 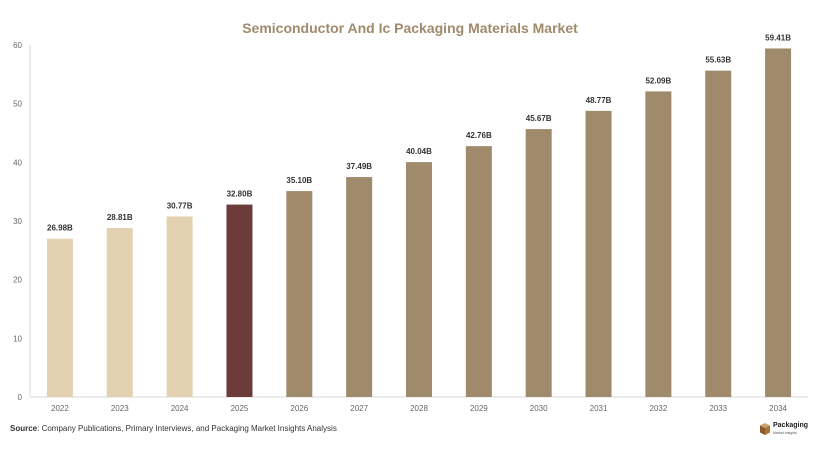 What do you see at coordinates (539, 118) in the screenshot?
I see `data-label: 45.67B` at bounding box center [539, 118].